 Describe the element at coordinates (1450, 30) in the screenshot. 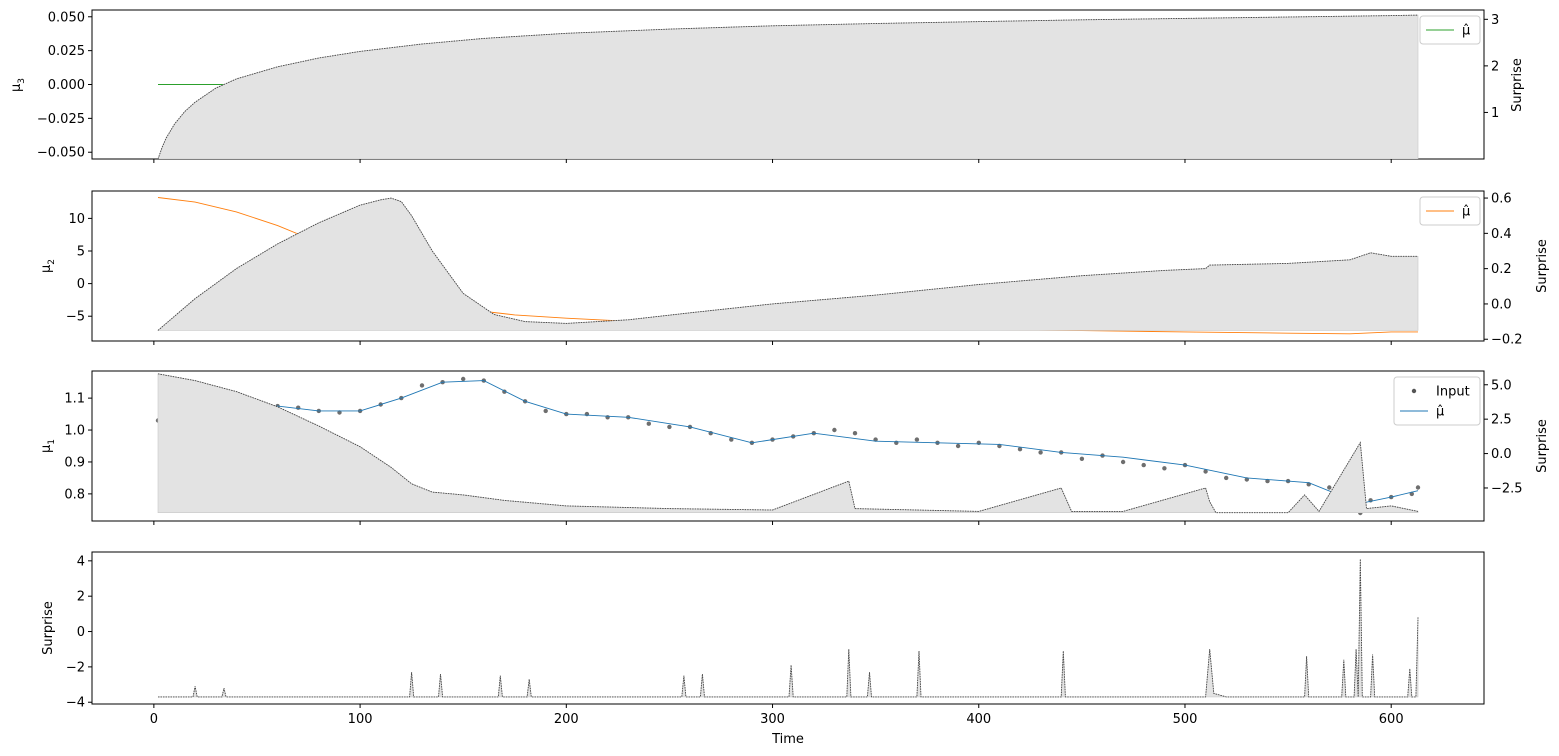

I see `panel-mu3-legend: μ̂` at that location.